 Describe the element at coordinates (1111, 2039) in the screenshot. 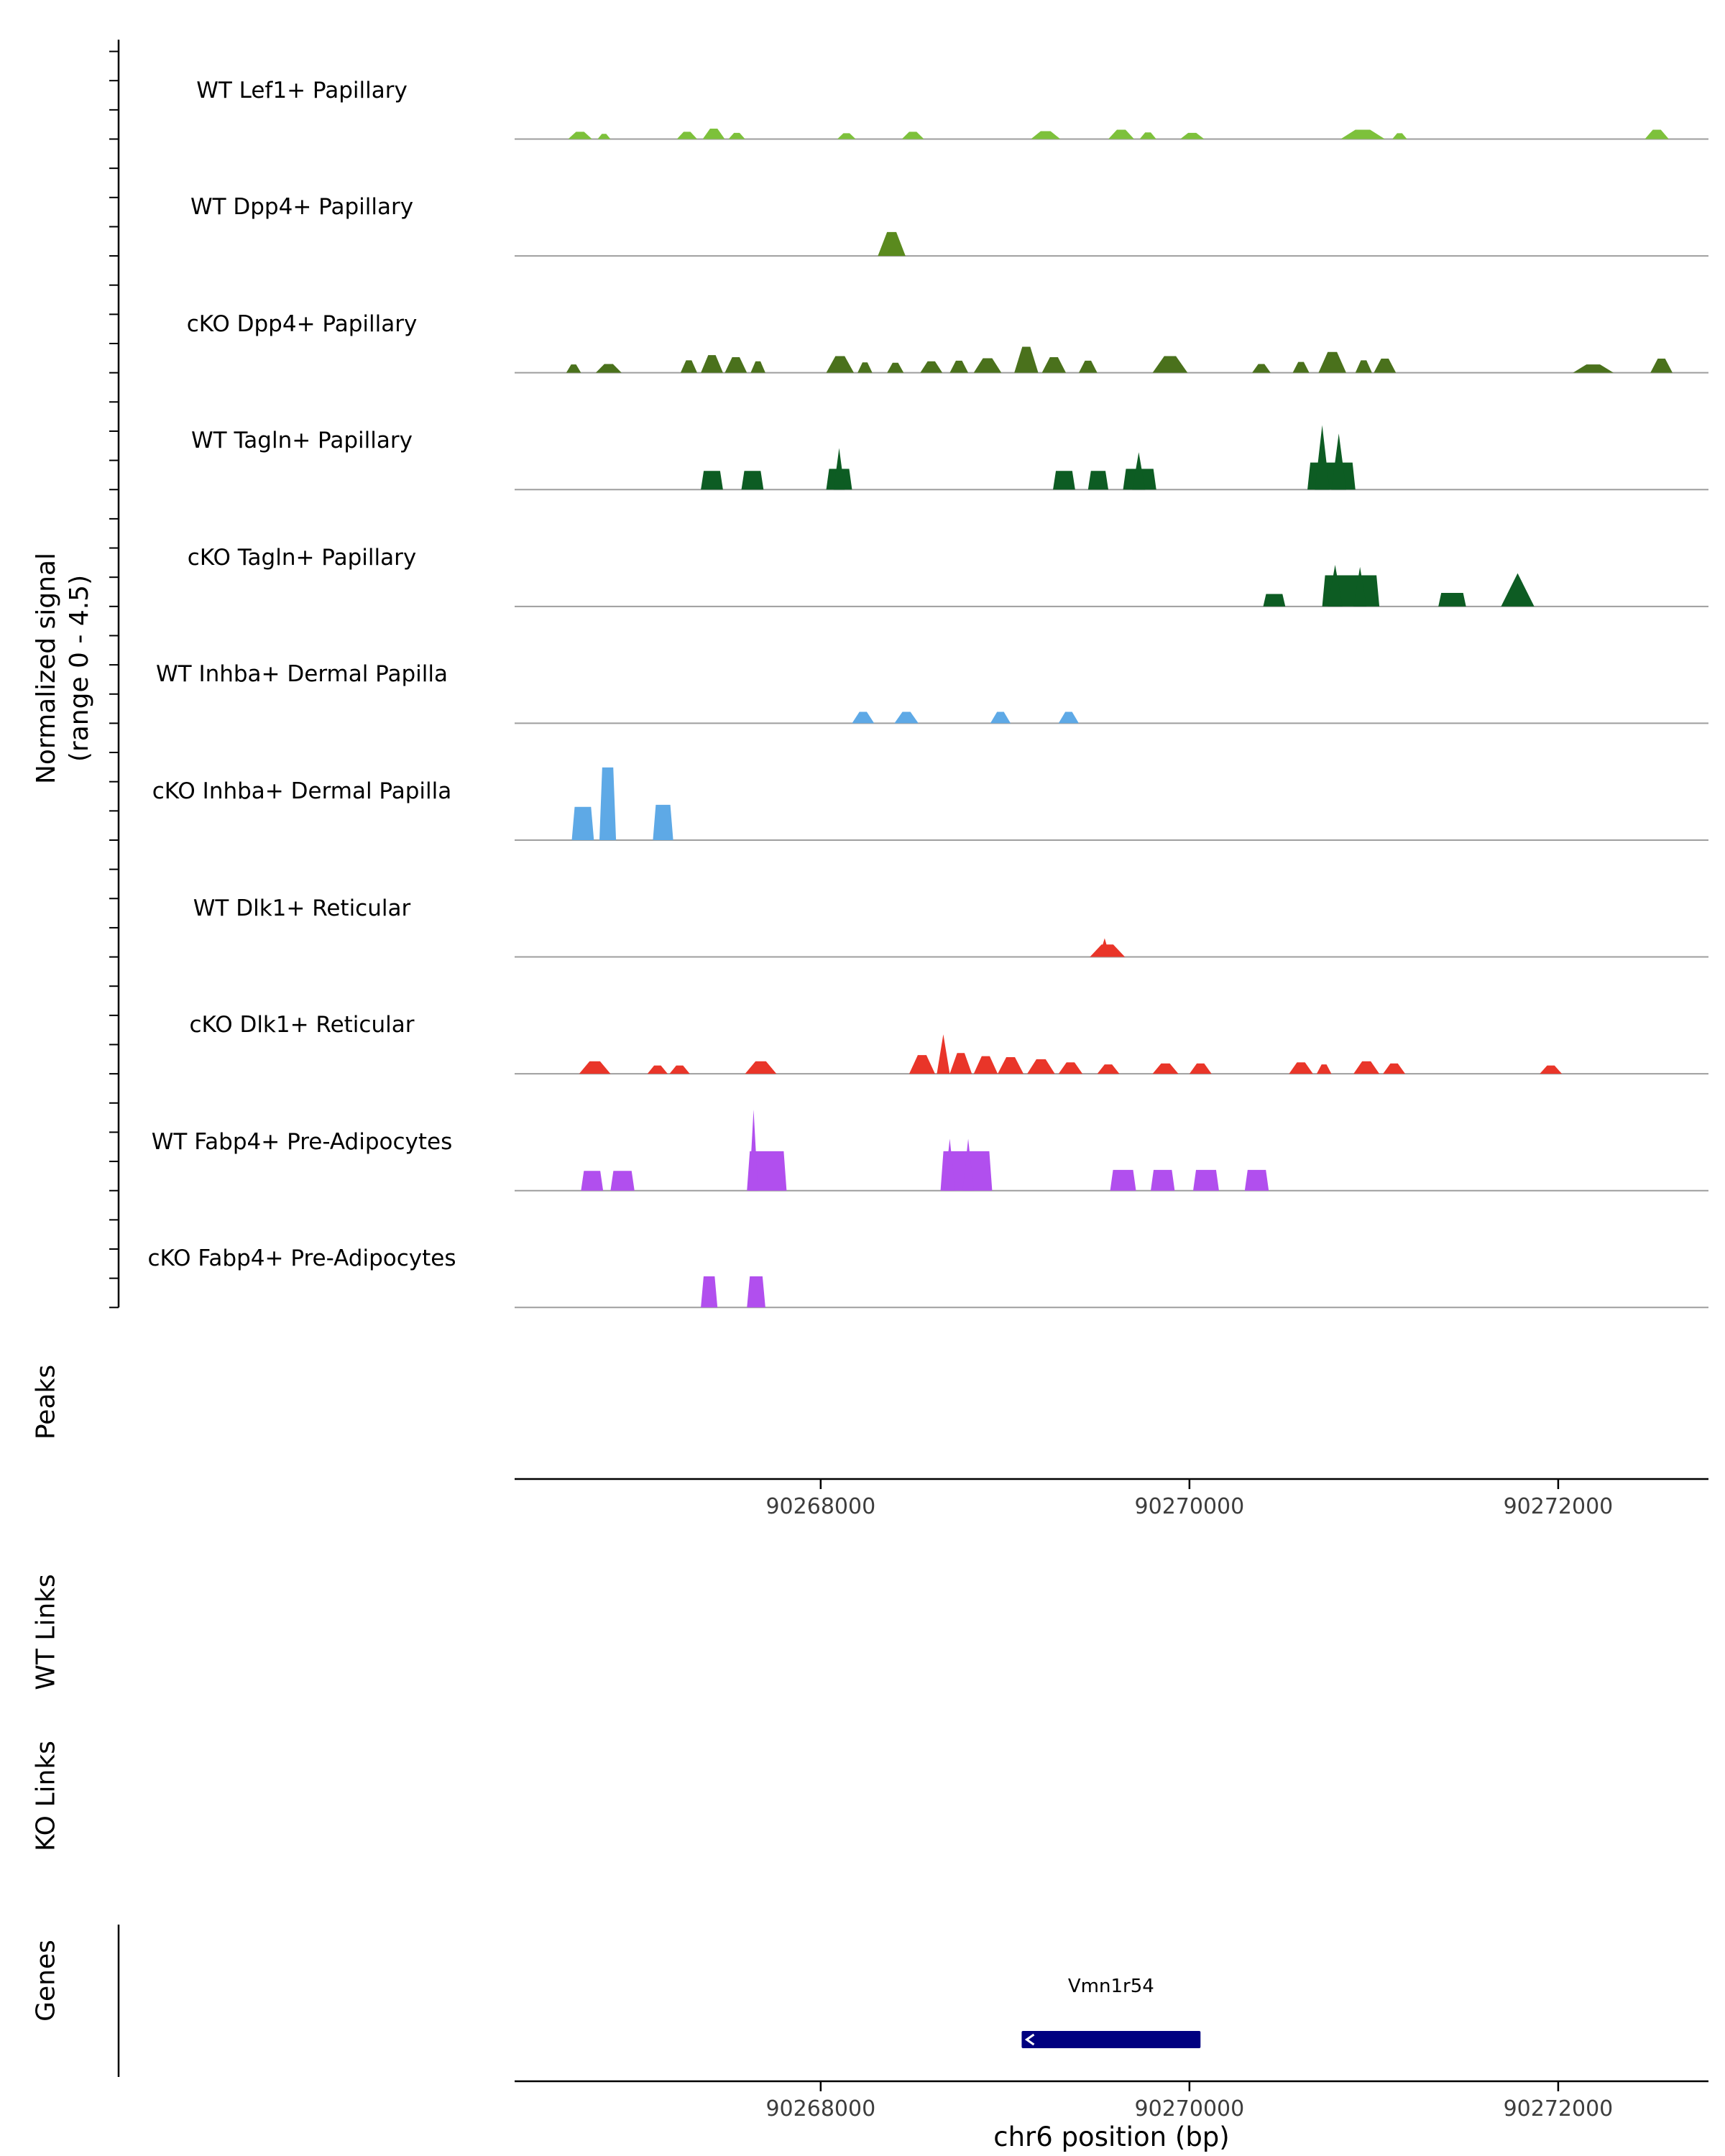

I see `gene-body` at that location.